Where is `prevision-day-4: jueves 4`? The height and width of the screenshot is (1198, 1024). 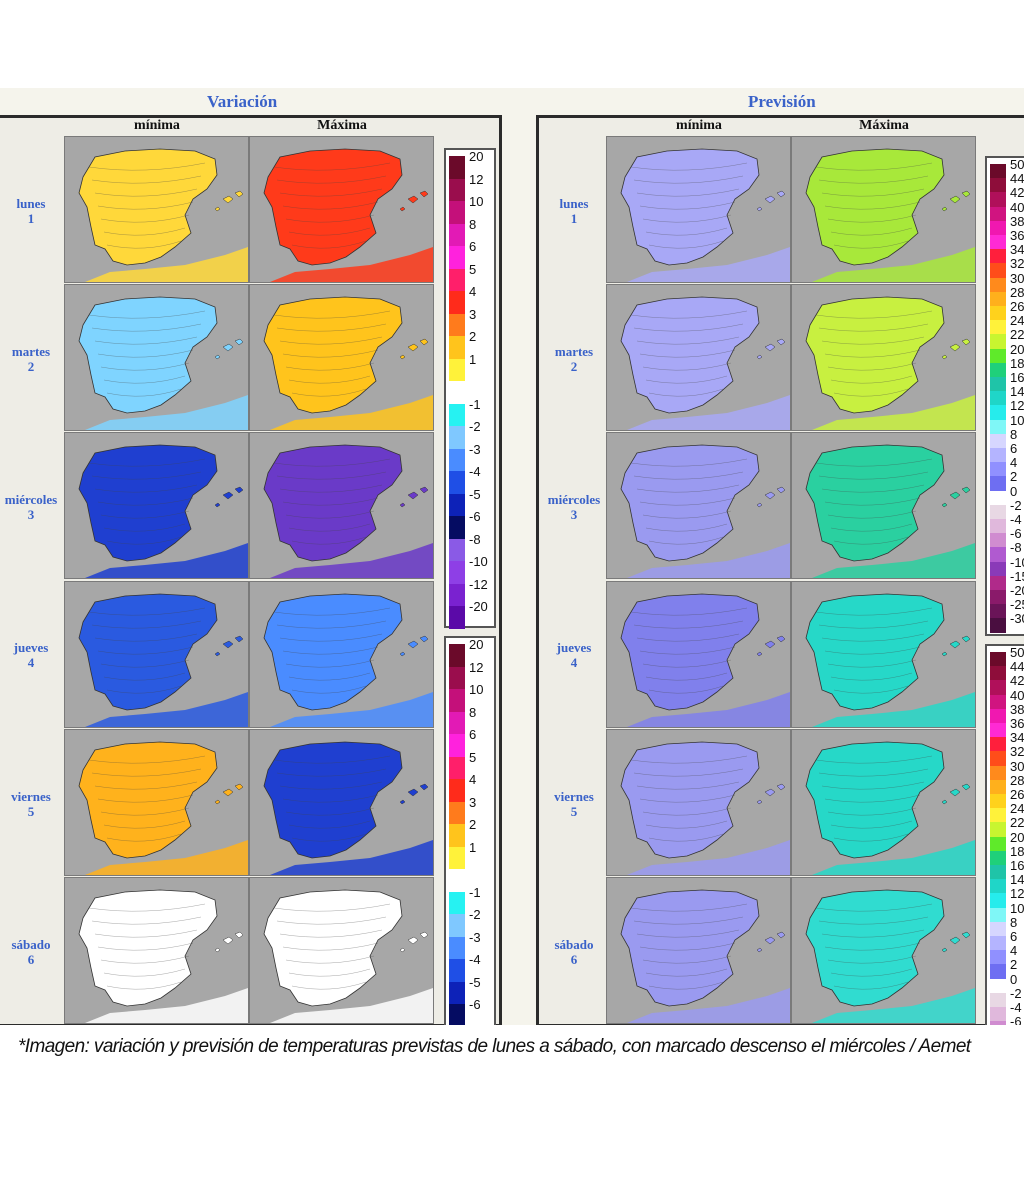
prevision-day-4: jueves 4 is located at coordinates (574, 655).